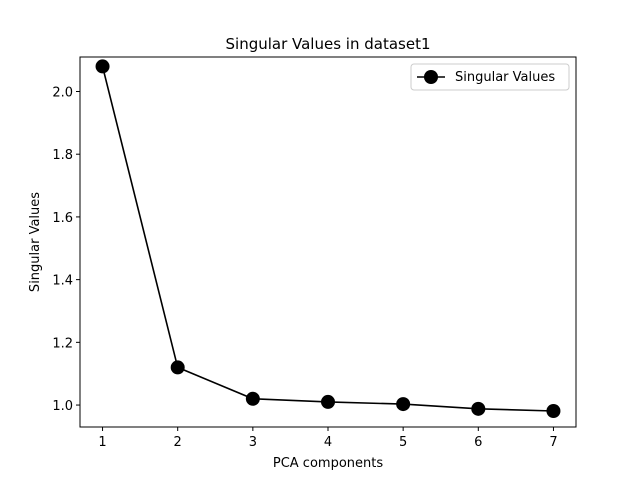 This screenshot has width=640, height=480. I want to click on y-tick-label: 1.8, so click(62, 155).